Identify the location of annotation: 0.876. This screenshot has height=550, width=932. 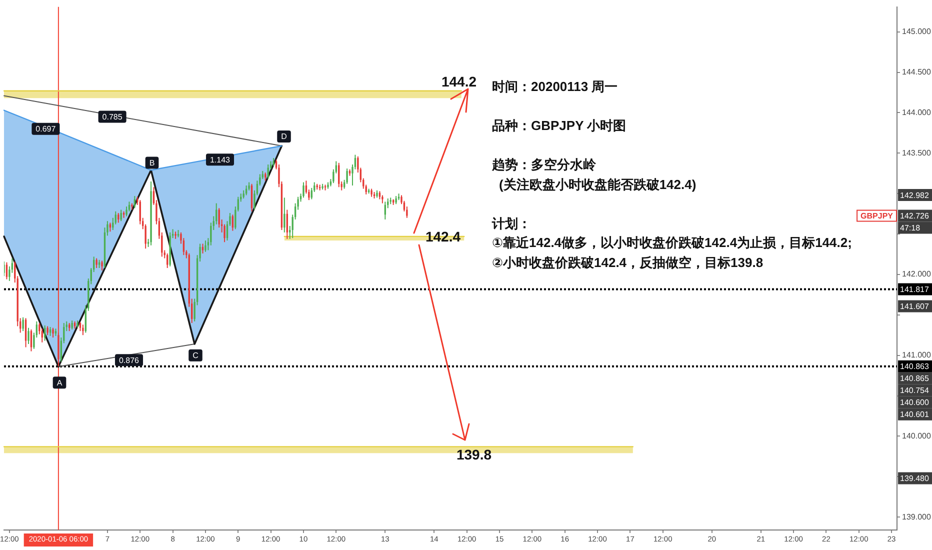
(129, 360).